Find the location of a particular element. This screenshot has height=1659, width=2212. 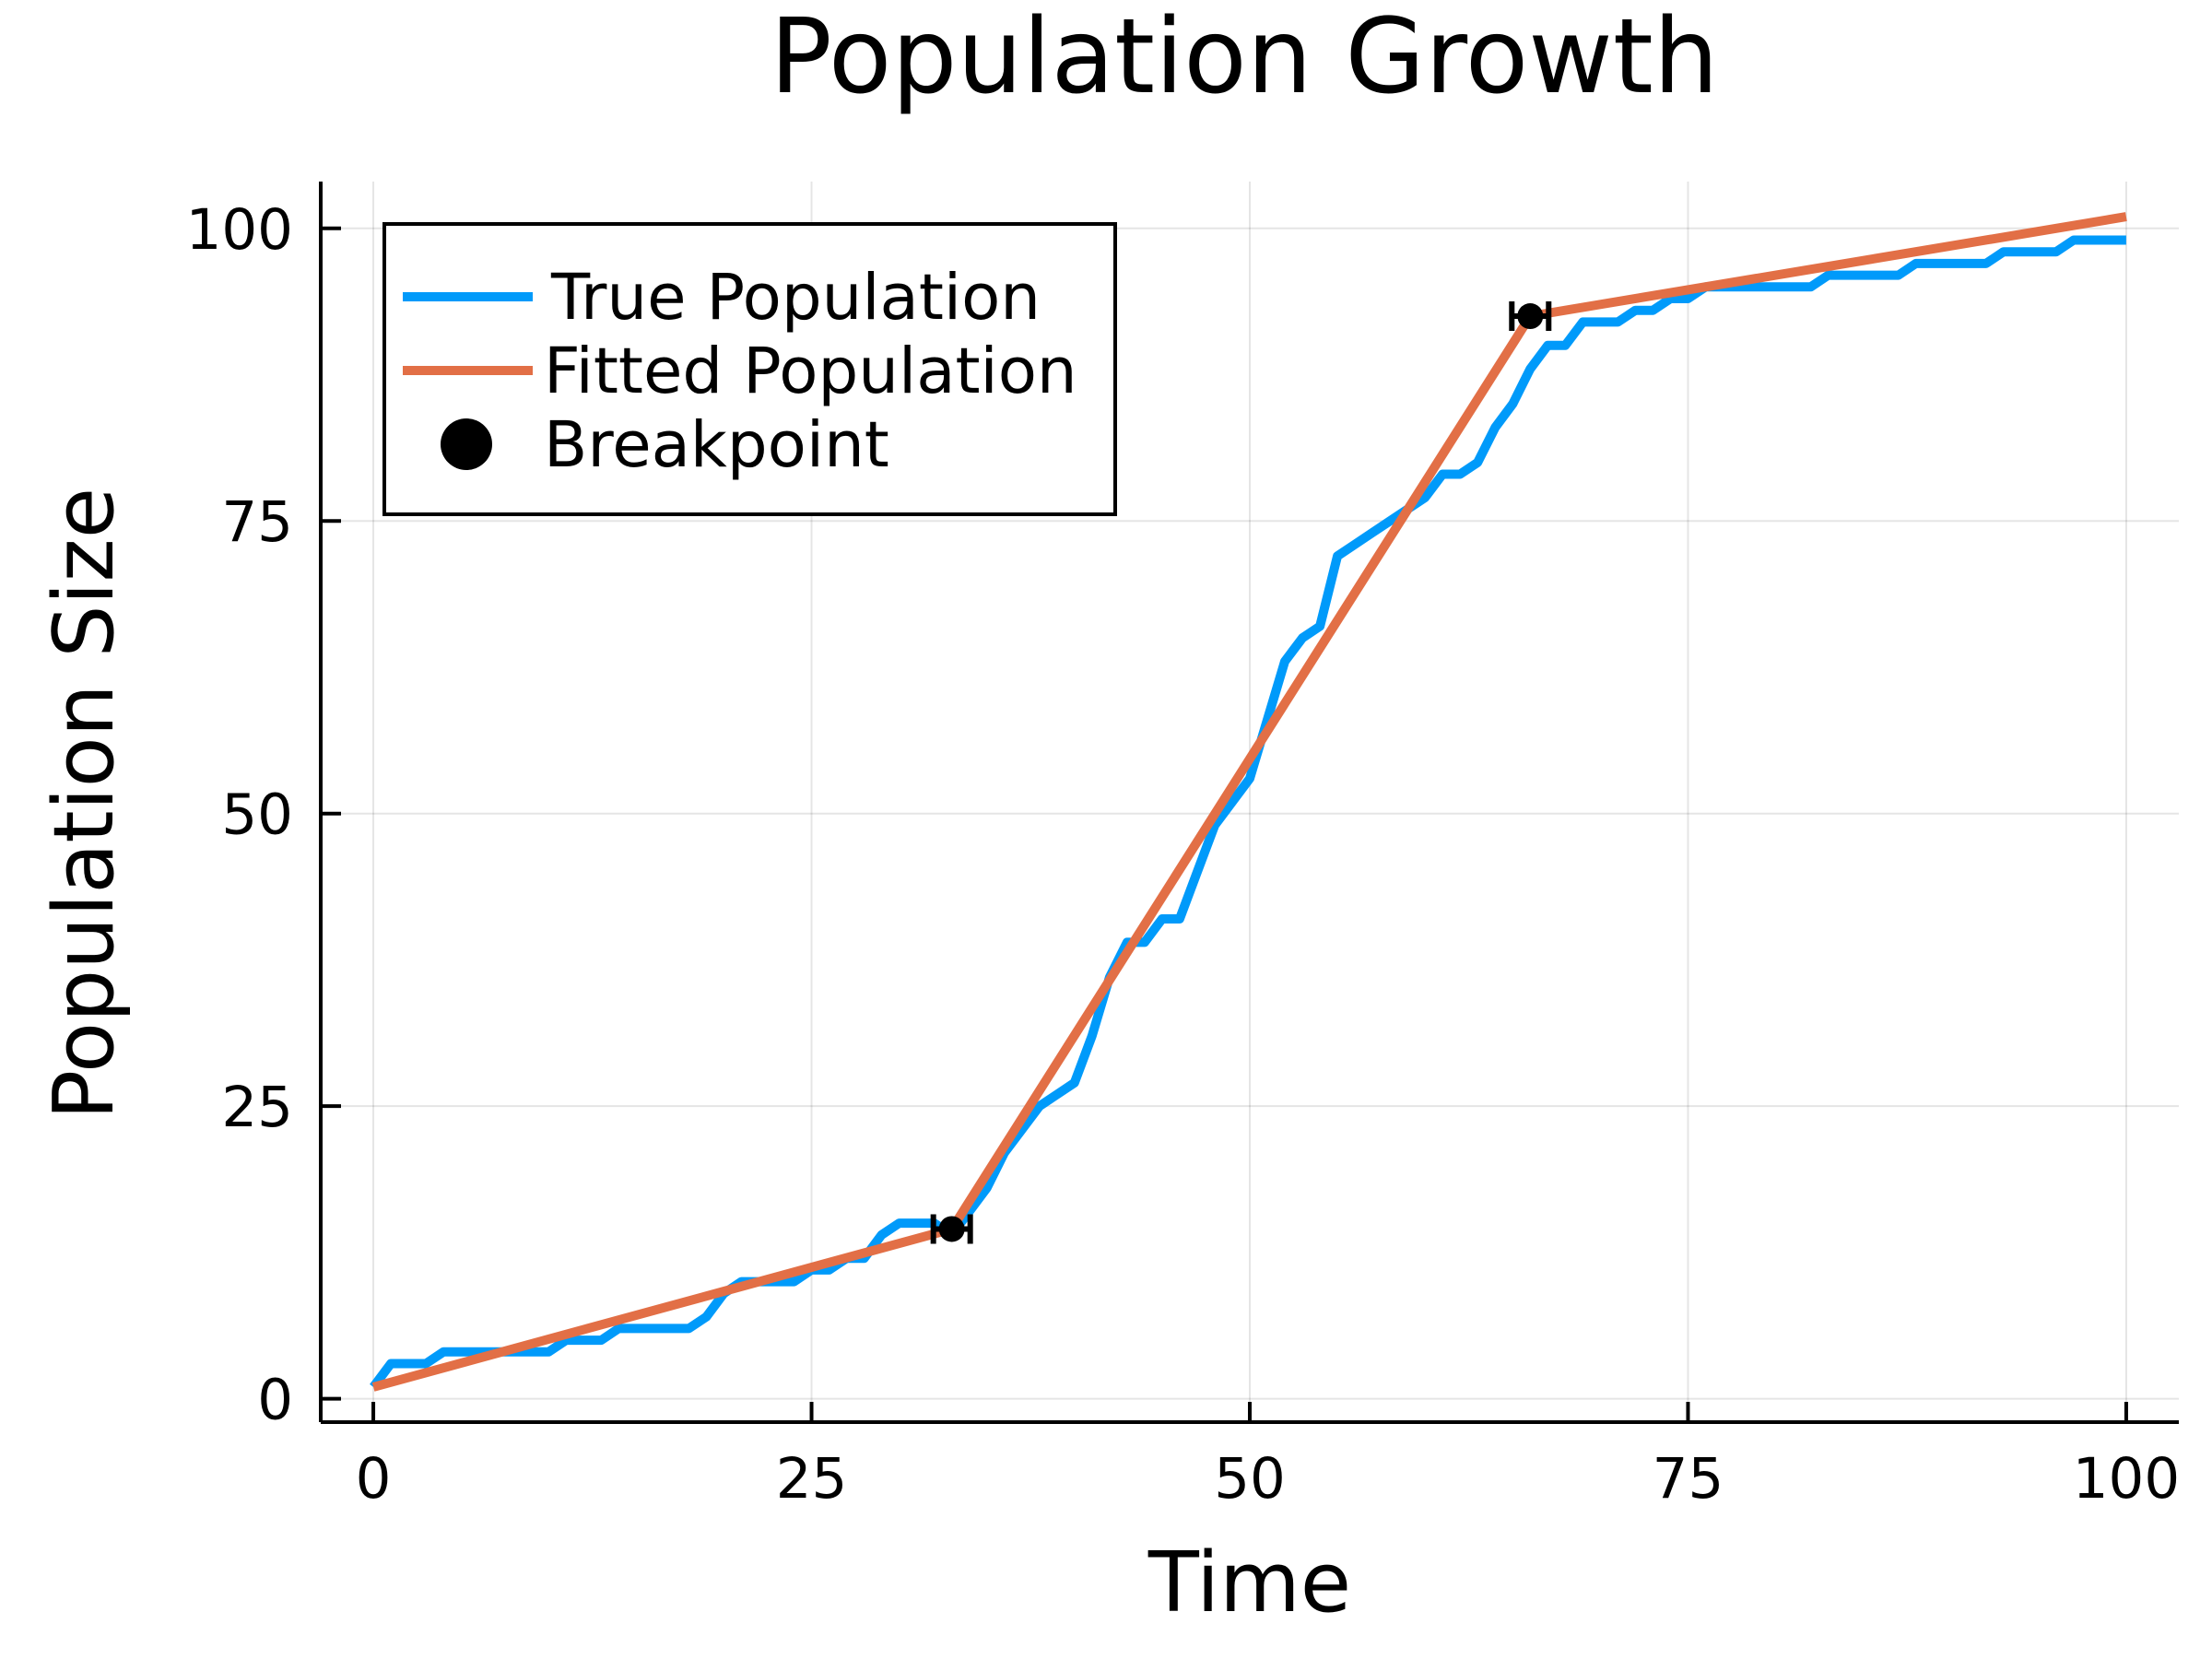

chart-title: Population Growth is located at coordinates (1244, 58).